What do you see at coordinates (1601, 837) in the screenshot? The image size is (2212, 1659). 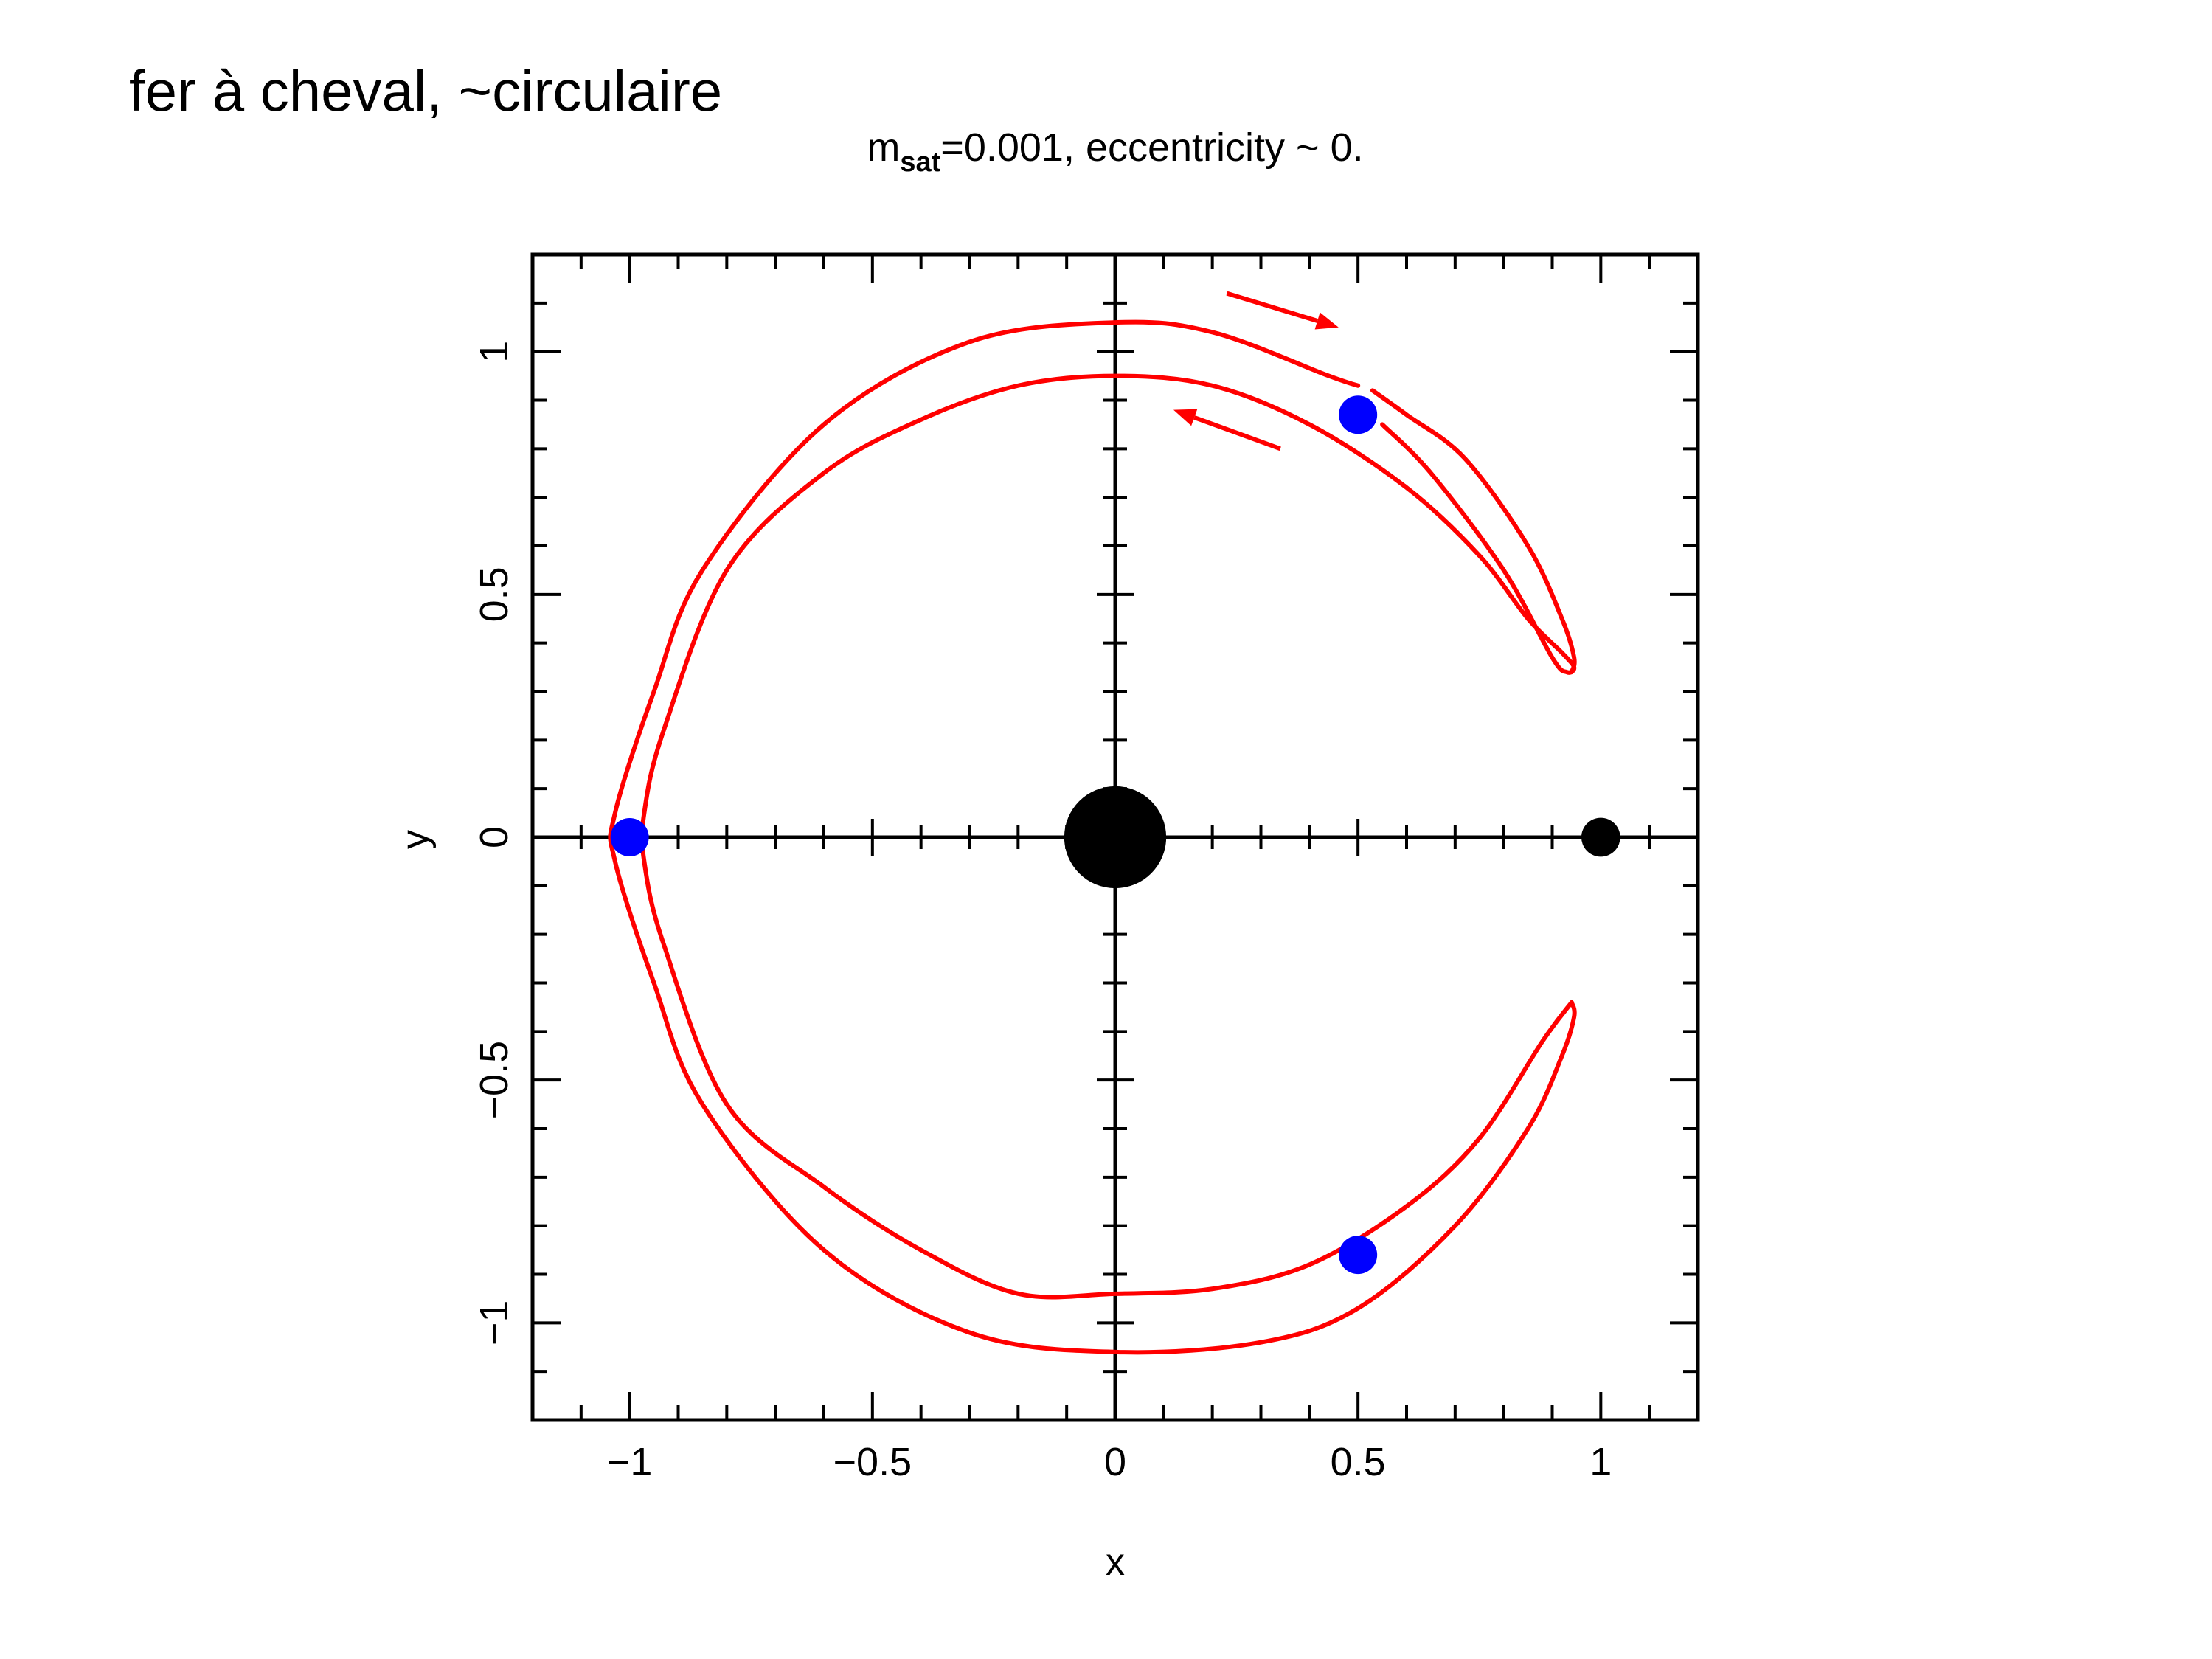 I see `secondary-body` at bounding box center [1601, 837].